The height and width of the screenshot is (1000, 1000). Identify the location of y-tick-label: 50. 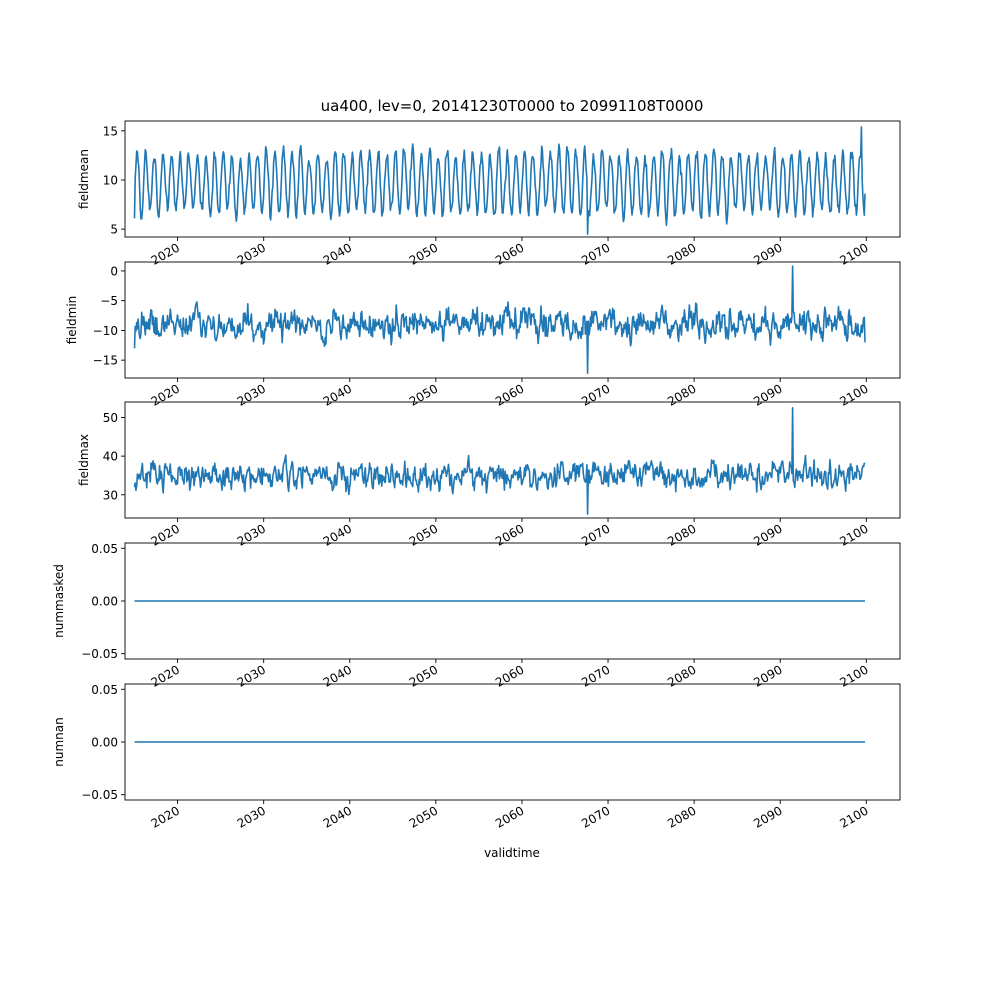
(110, 418).